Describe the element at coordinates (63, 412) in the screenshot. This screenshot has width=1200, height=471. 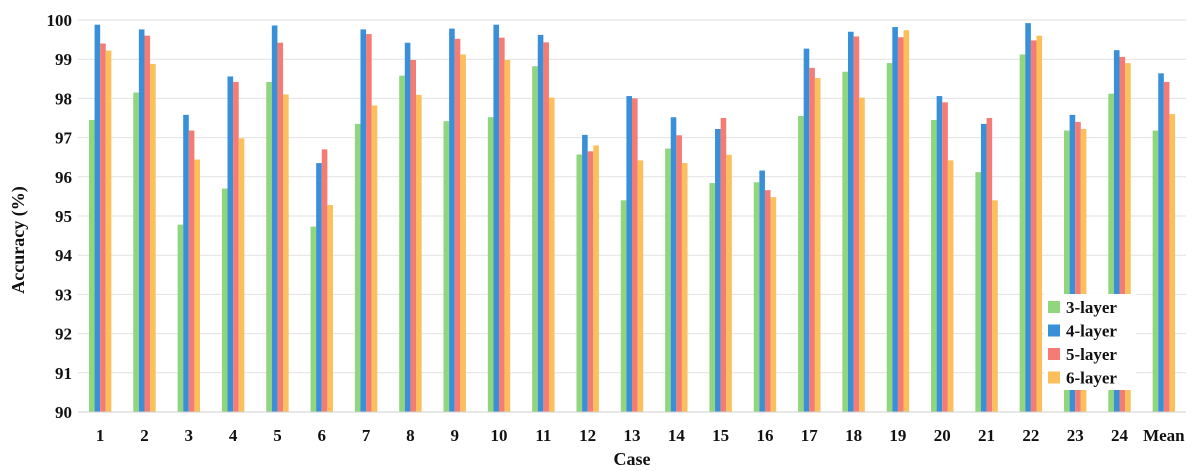
I see `y-tick-label: 90` at that location.